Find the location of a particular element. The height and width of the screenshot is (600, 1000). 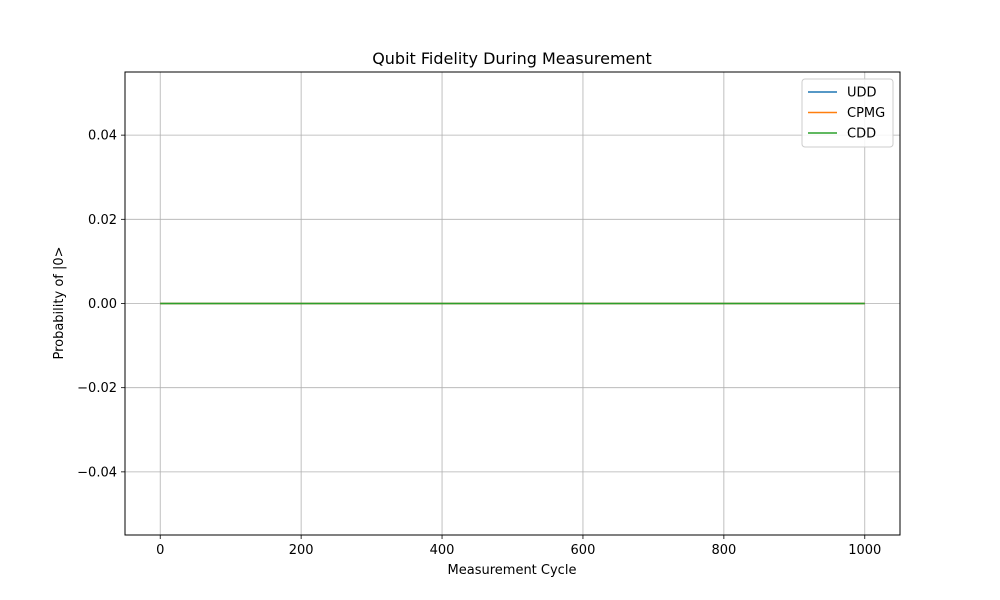

legend-frame is located at coordinates (847, 113).